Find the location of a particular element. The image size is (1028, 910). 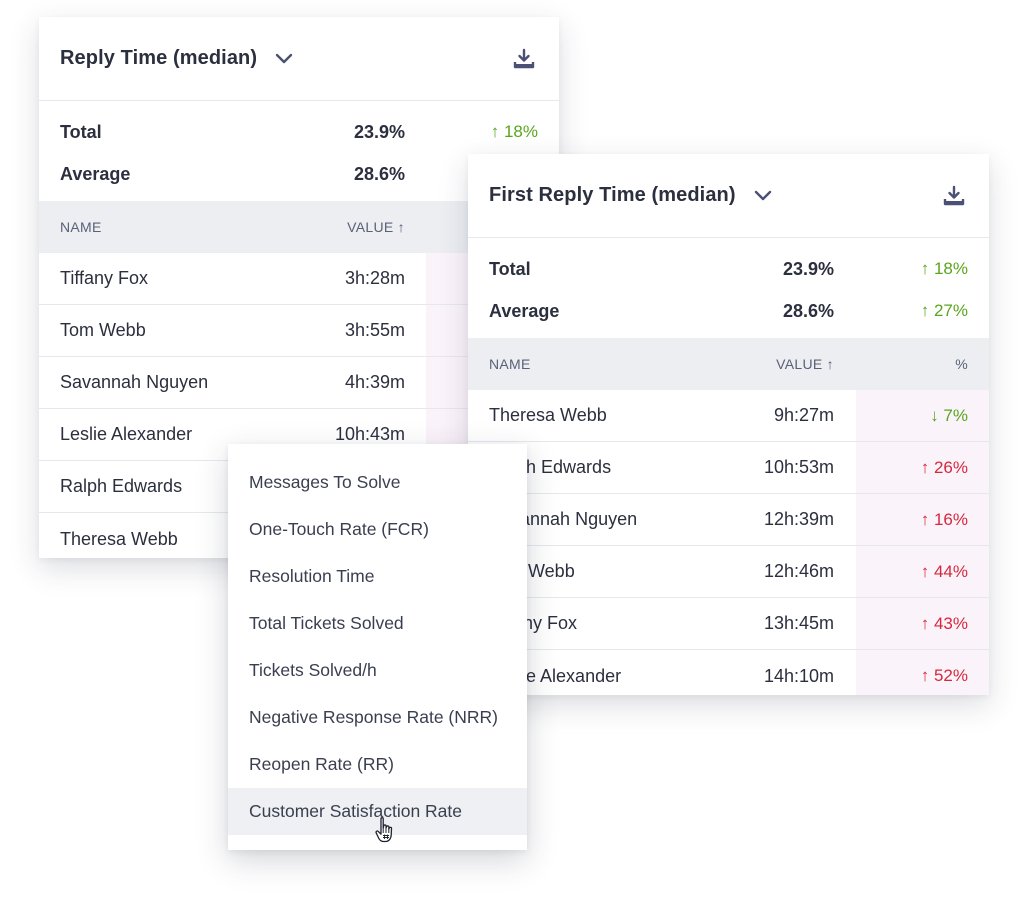

row-value: 3h:28m is located at coordinates (374, 278).